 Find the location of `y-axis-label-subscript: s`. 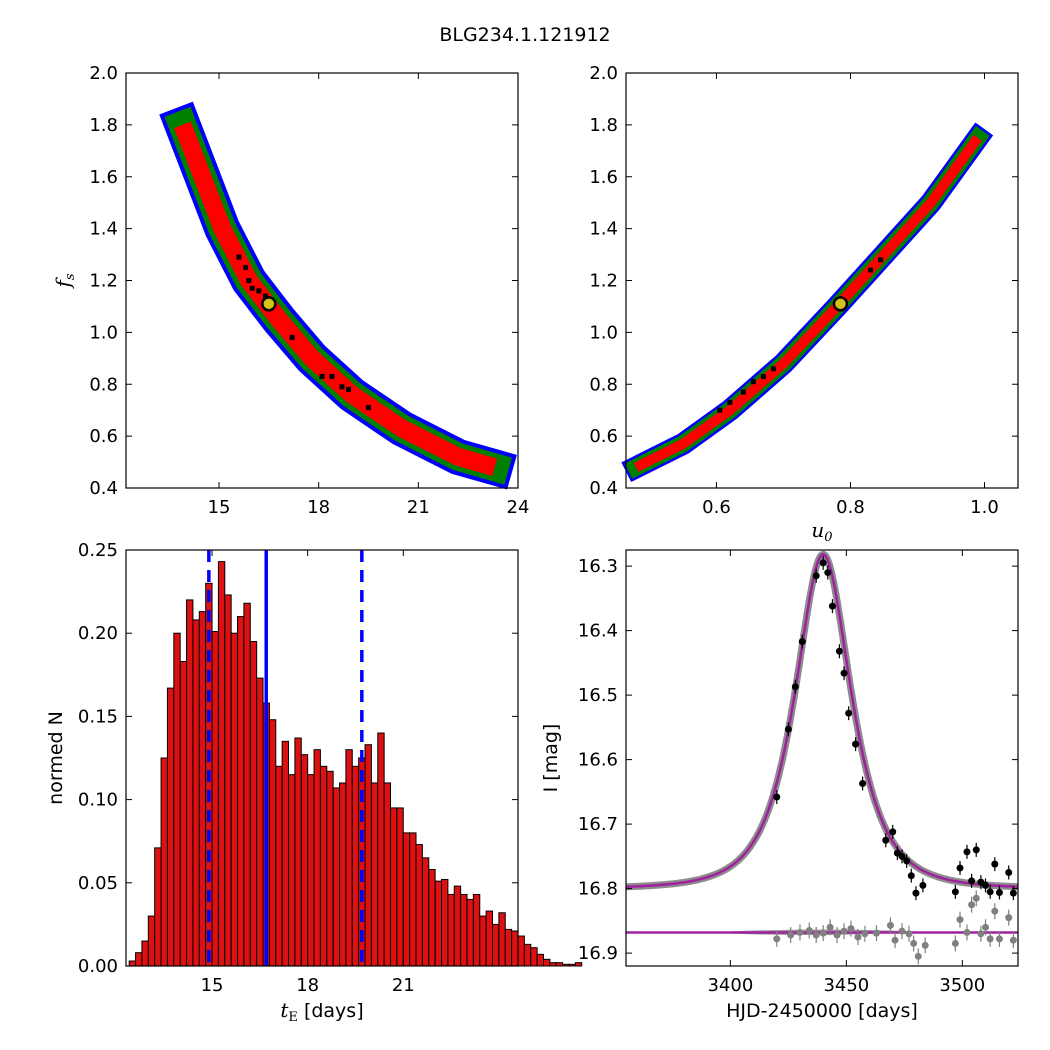

y-axis-label-subscript: s is located at coordinates (70, 276).